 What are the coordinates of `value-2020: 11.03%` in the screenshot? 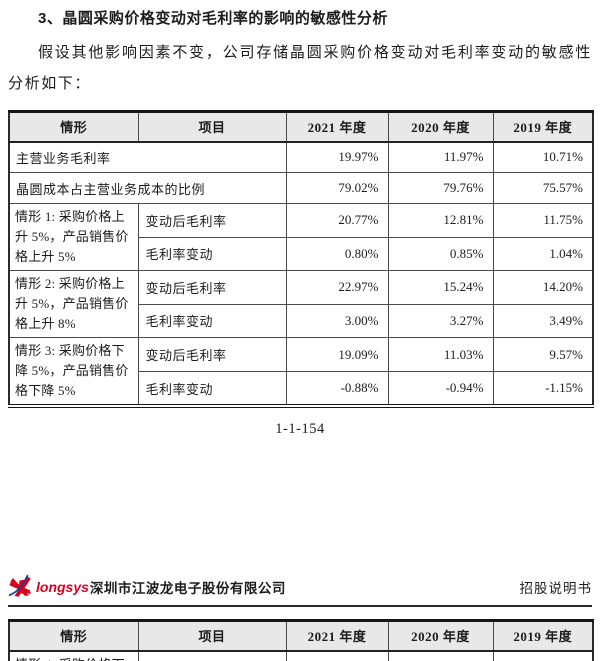 It's located at (440, 354).